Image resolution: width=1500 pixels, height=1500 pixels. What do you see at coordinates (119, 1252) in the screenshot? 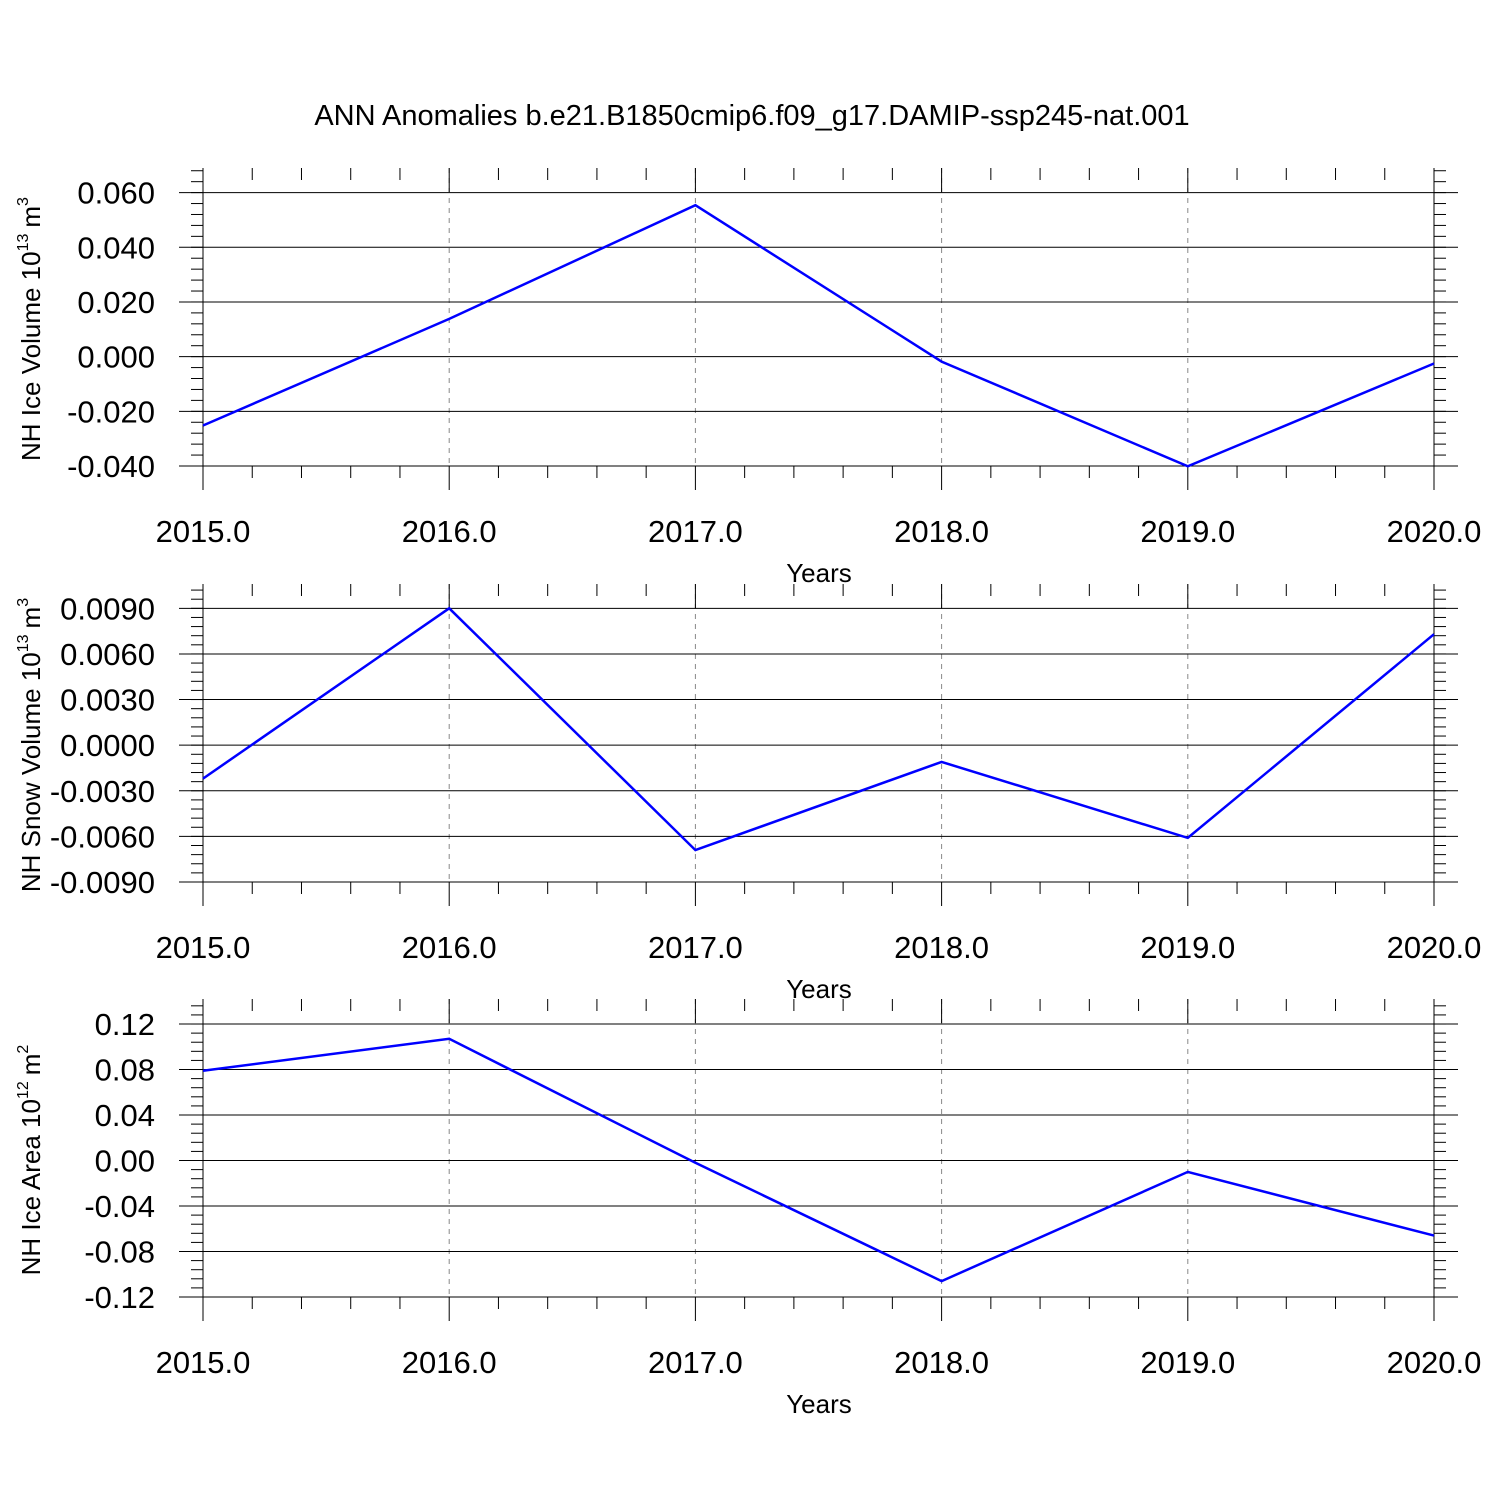
I see `y-tick-label: -0.08` at bounding box center [119, 1252].